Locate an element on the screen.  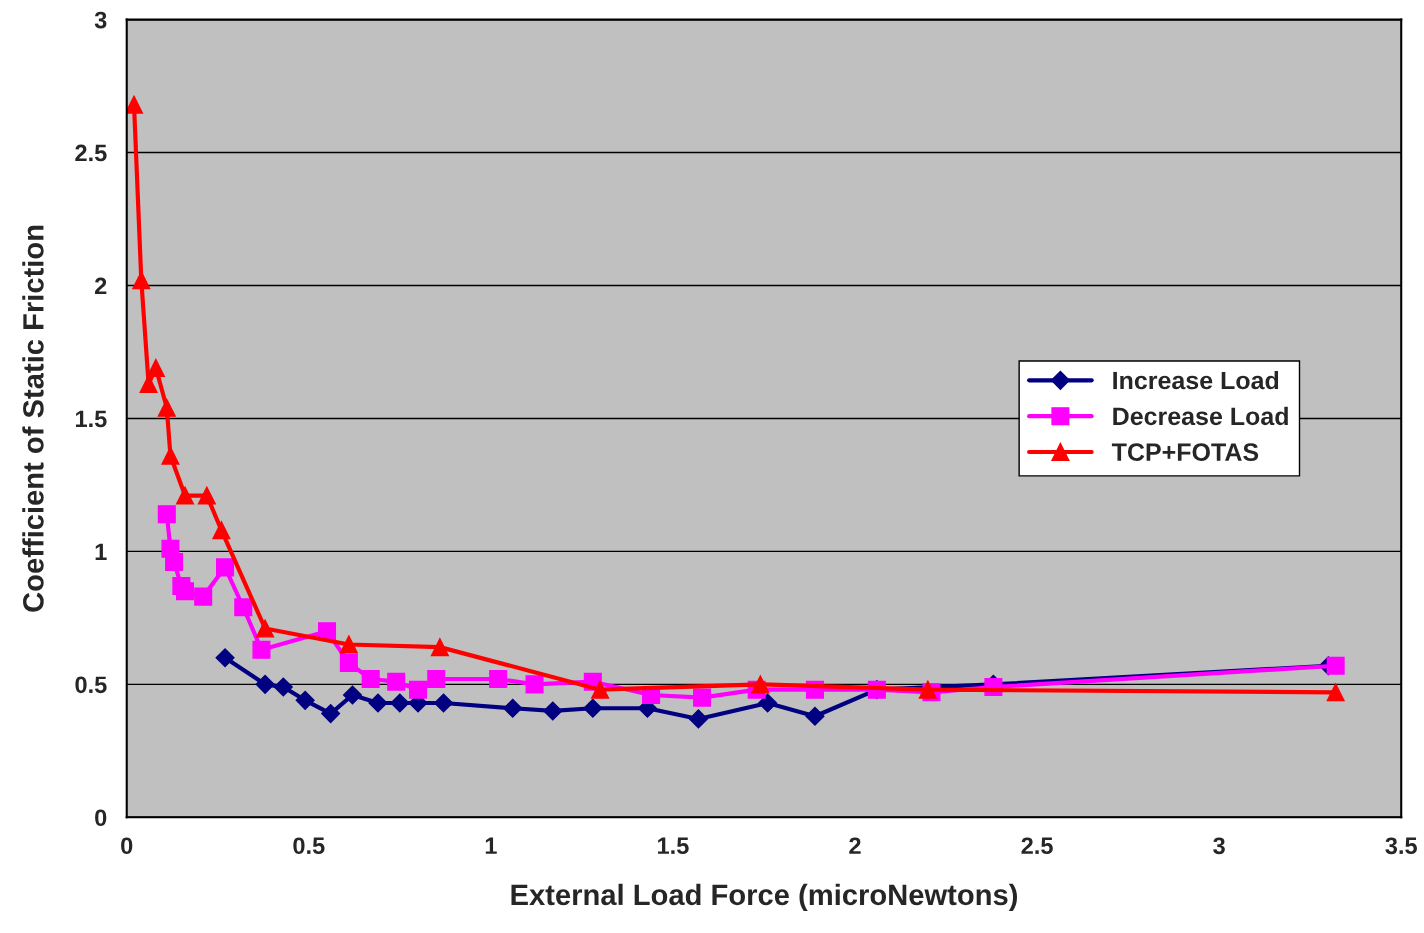
legend-label: Decrease Load is located at coordinates (1200, 416).